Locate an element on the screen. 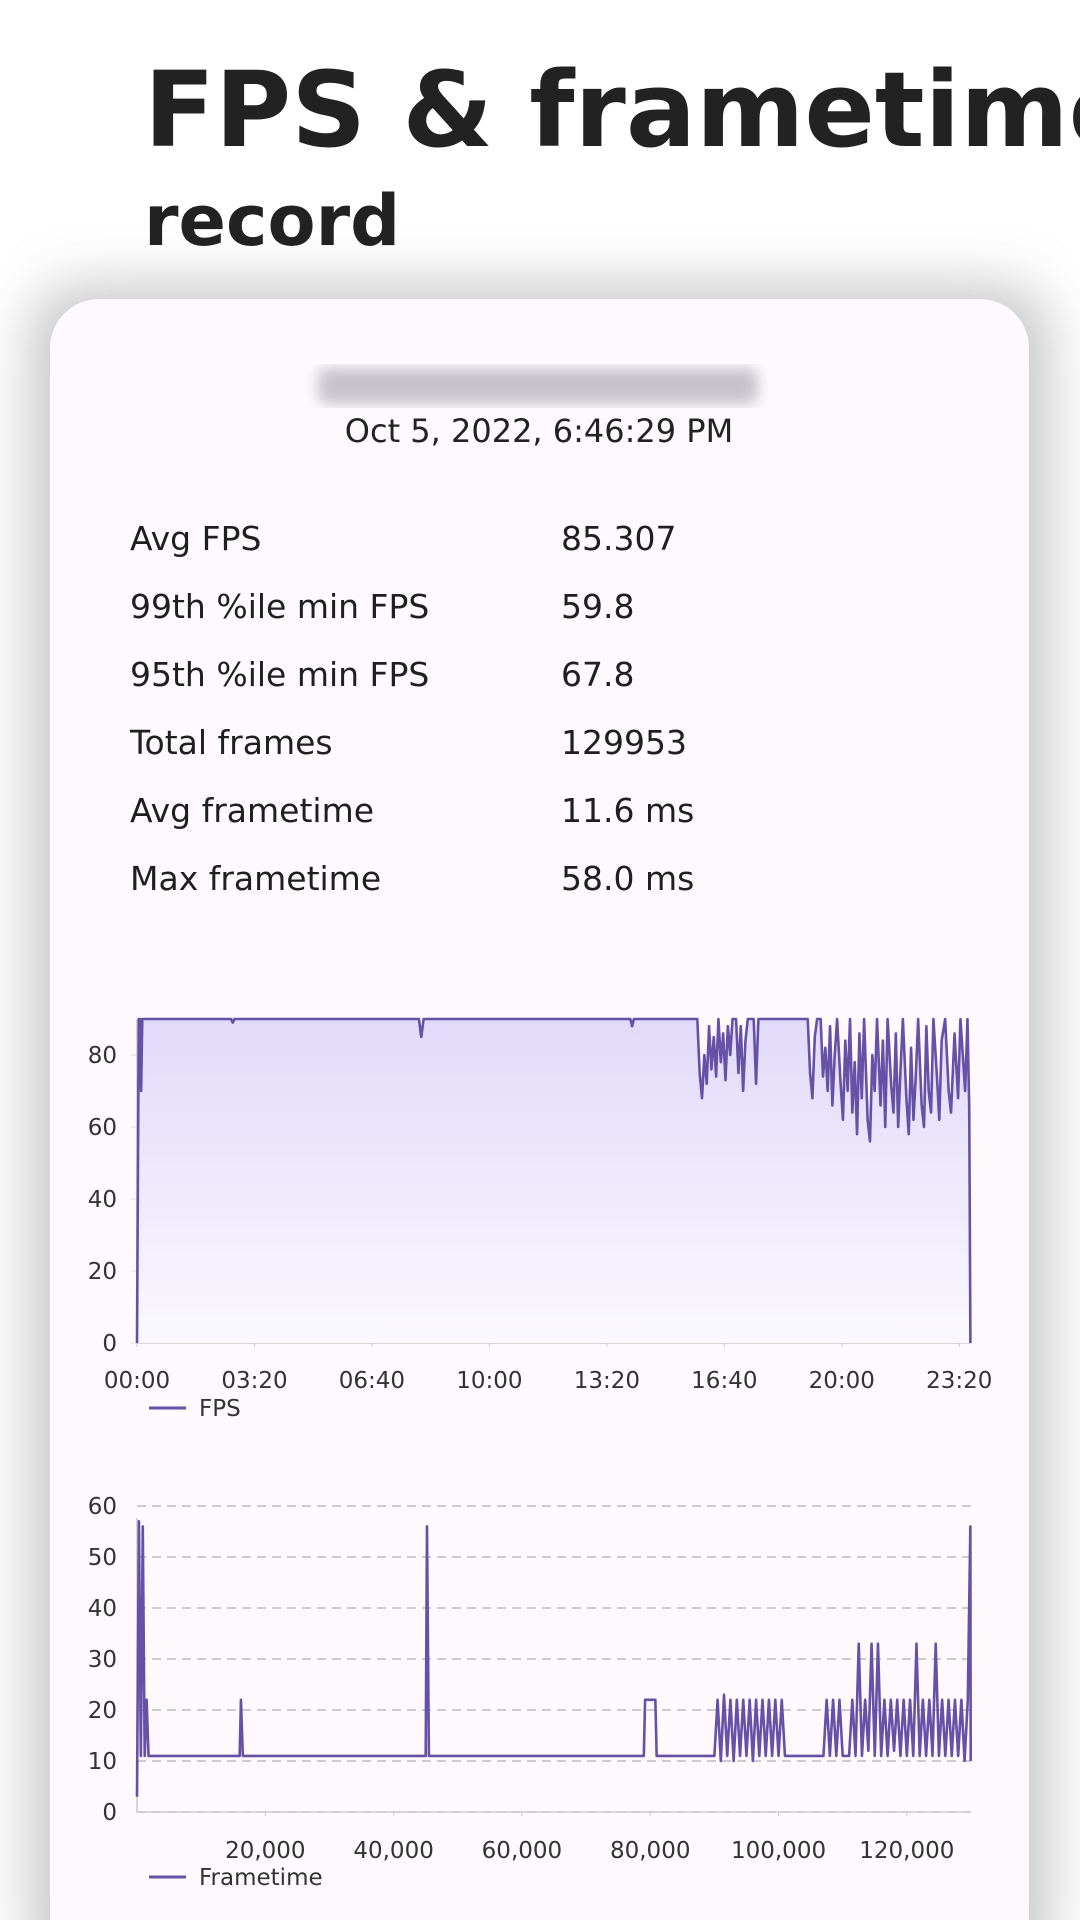  x-tick-label: 00:00 is located at coordinates (137, 1381).